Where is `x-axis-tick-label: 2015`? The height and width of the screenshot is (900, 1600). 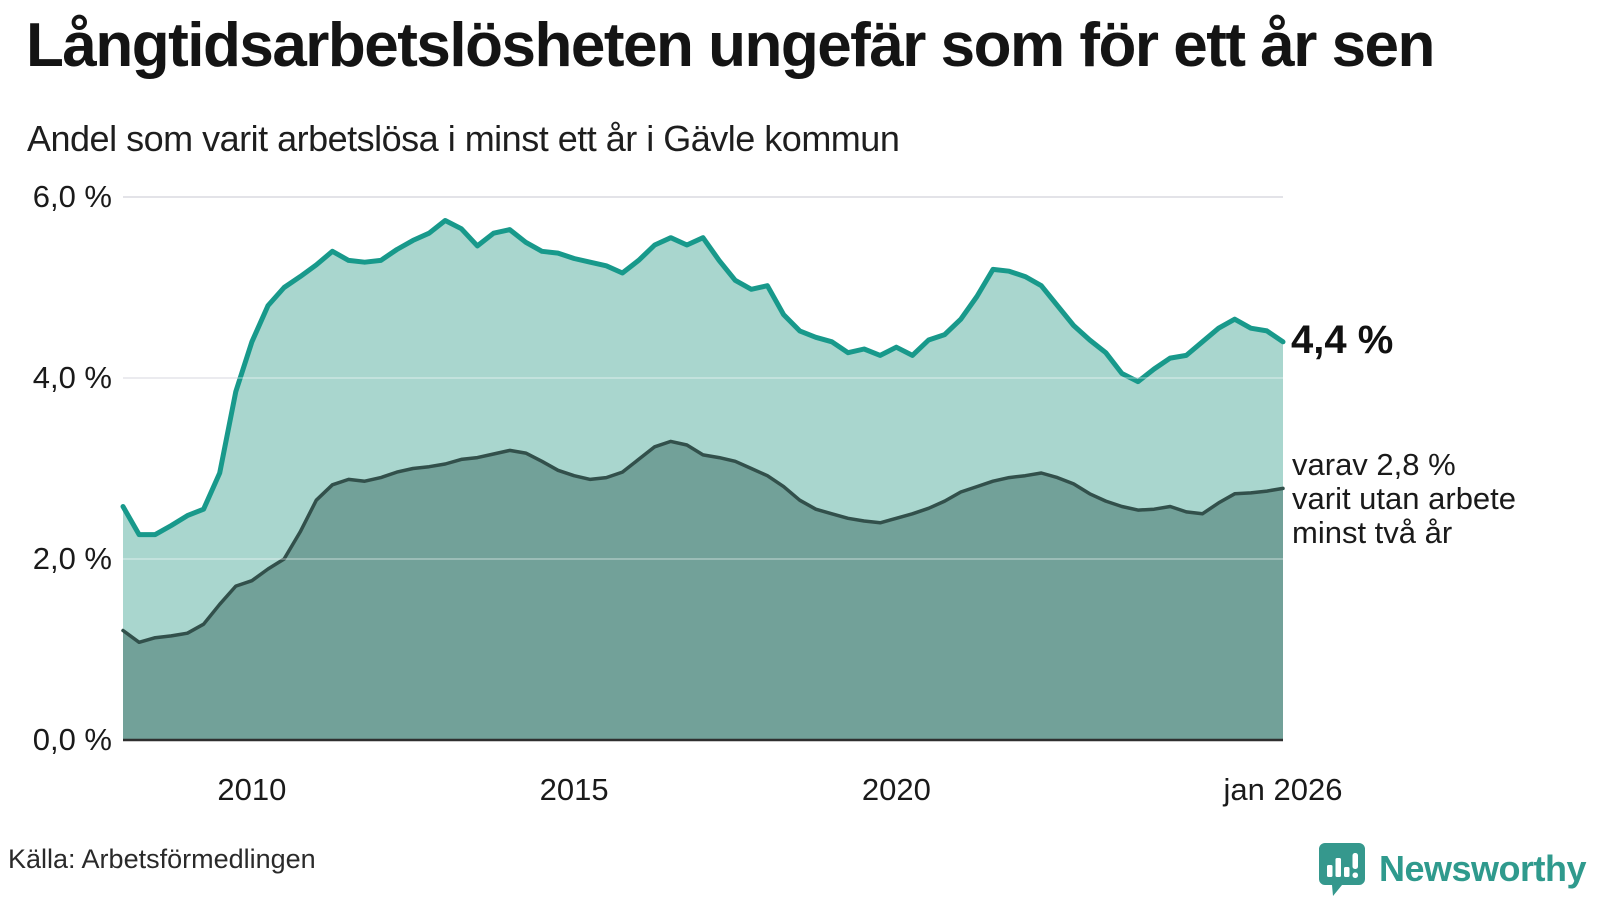
x-axis-tick-label: 2015 is located at coordinates (574, 789).